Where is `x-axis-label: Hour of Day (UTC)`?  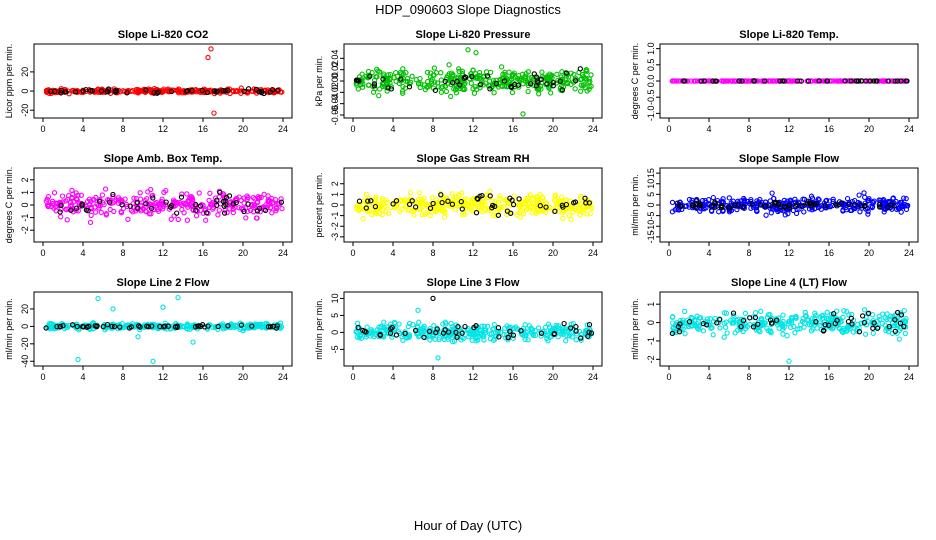 x-axis-label: Hour of Day (UTC) is located at coordinates (468, 525).